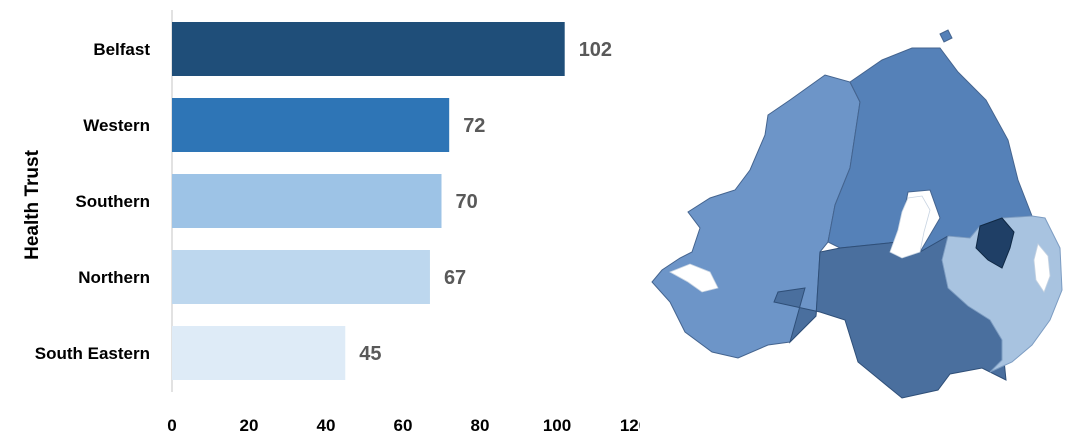 The height and width of the screenshot is (437, 1068). What do you see at coordinates (480, 425) in the screenshot?
I see `x-tick-80: 80` at bounding box center [480, 425].